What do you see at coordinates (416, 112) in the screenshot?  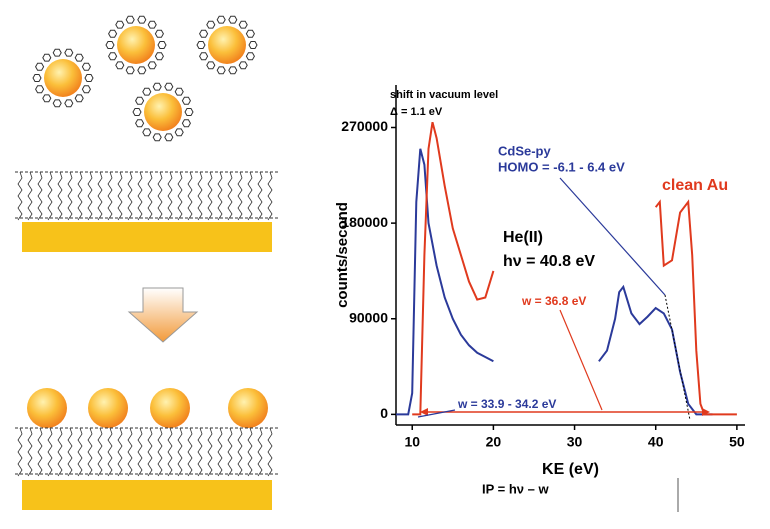 I see `annotation: Δ = 1.1 eV` at bounding box center [416, 112].